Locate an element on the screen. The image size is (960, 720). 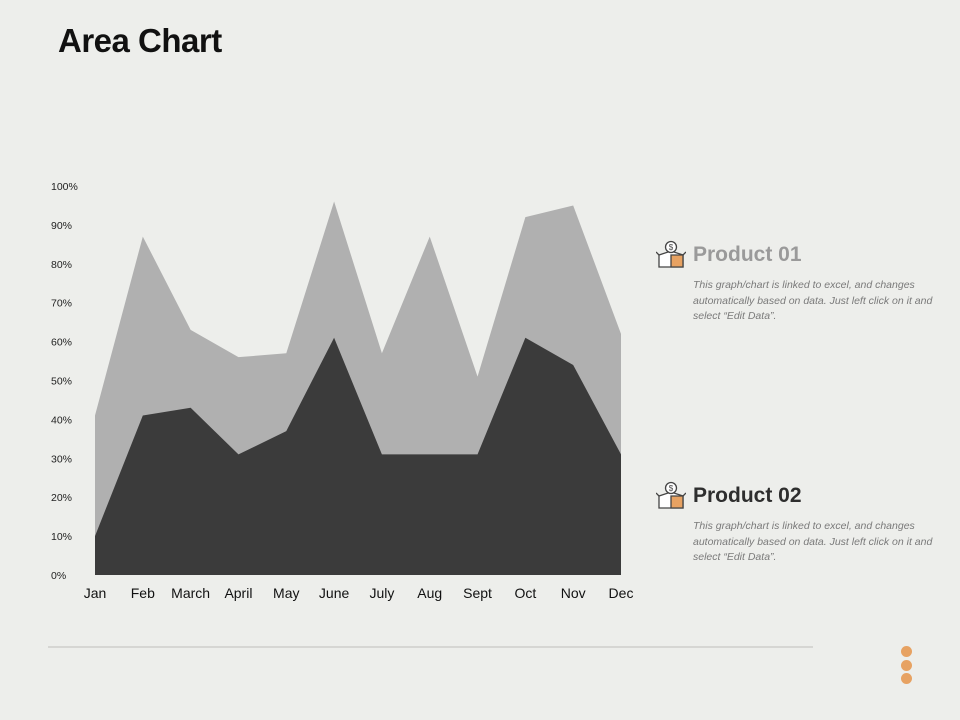
y-tick-label: 100% is located at coordinates (64, 187).